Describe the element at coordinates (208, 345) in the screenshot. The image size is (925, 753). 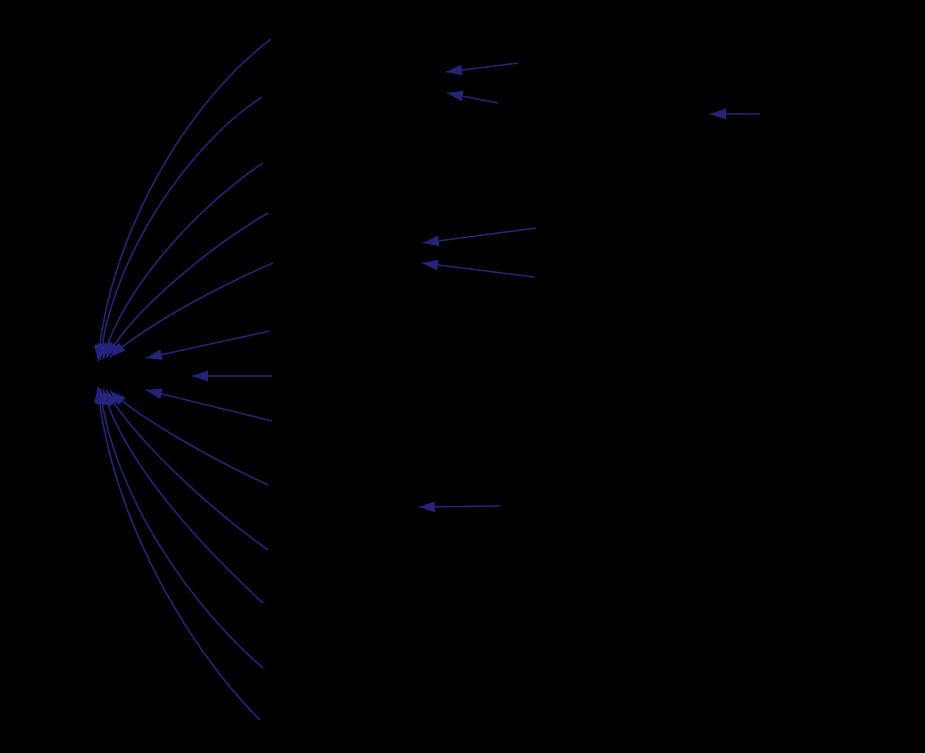
I see `short-edge-upper` at that location.